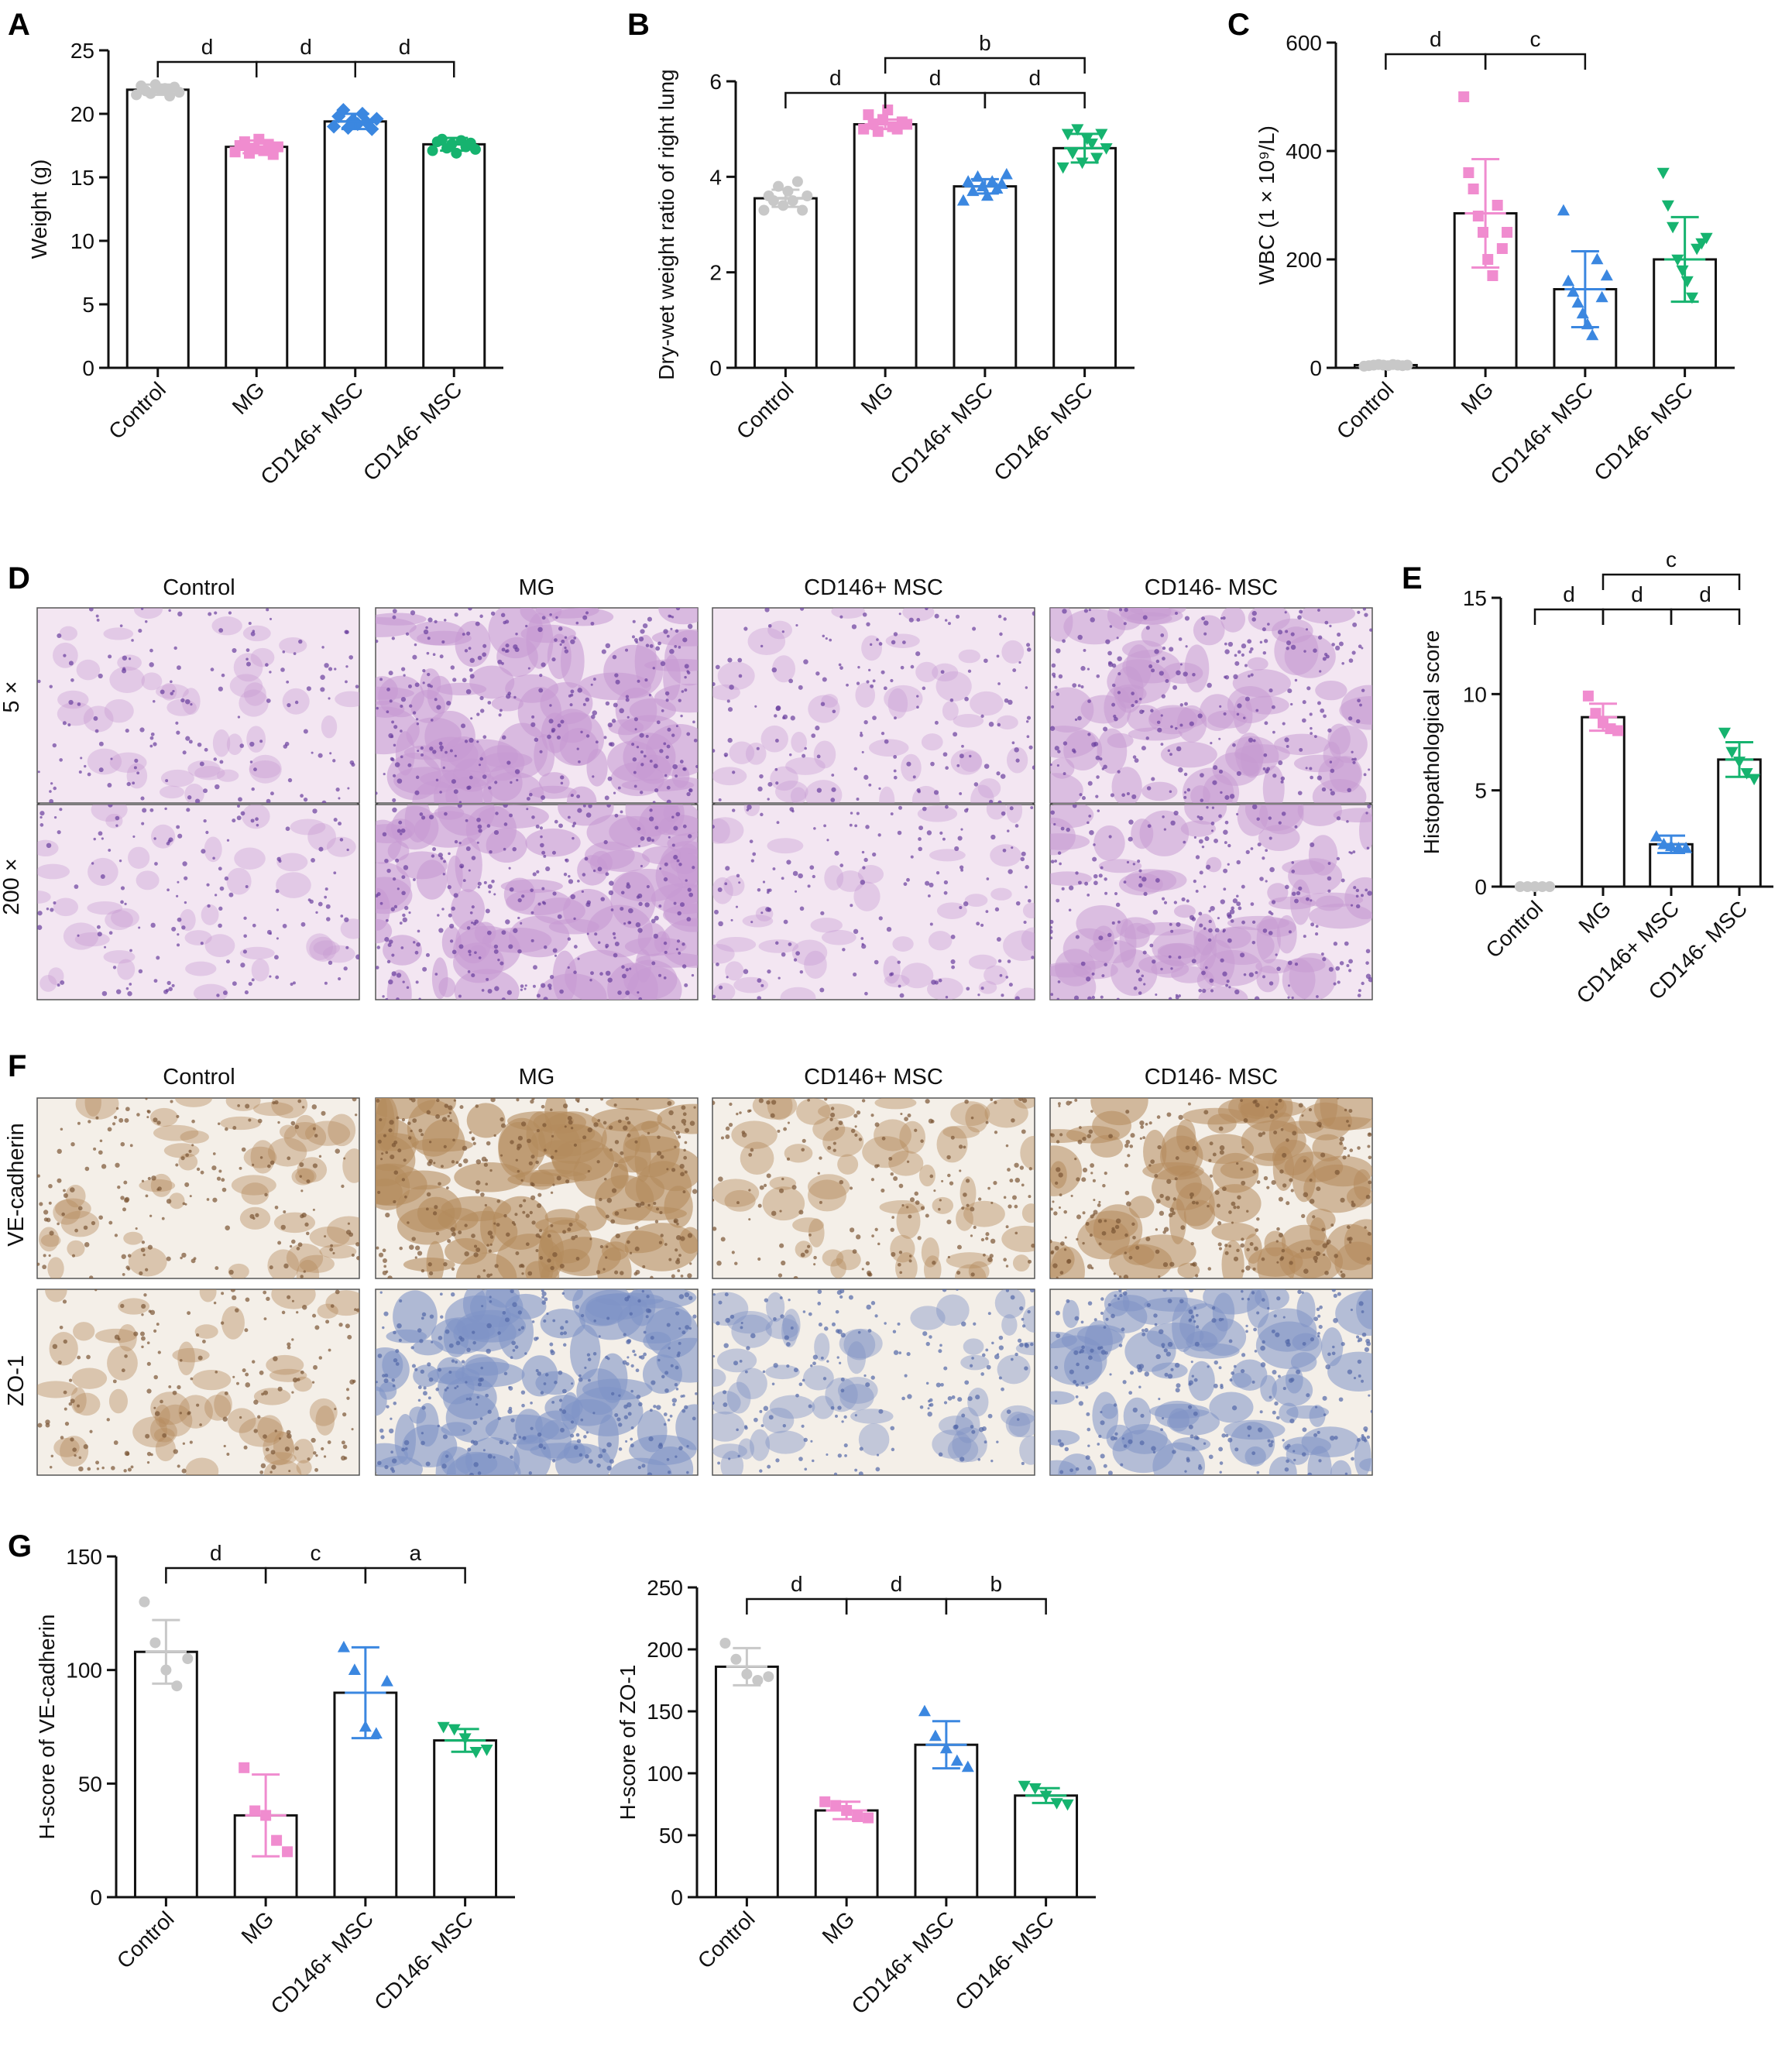 The image size is (1792, 2059). I want to click on ihc-ve-3-tissue, so click(1362, 1184).